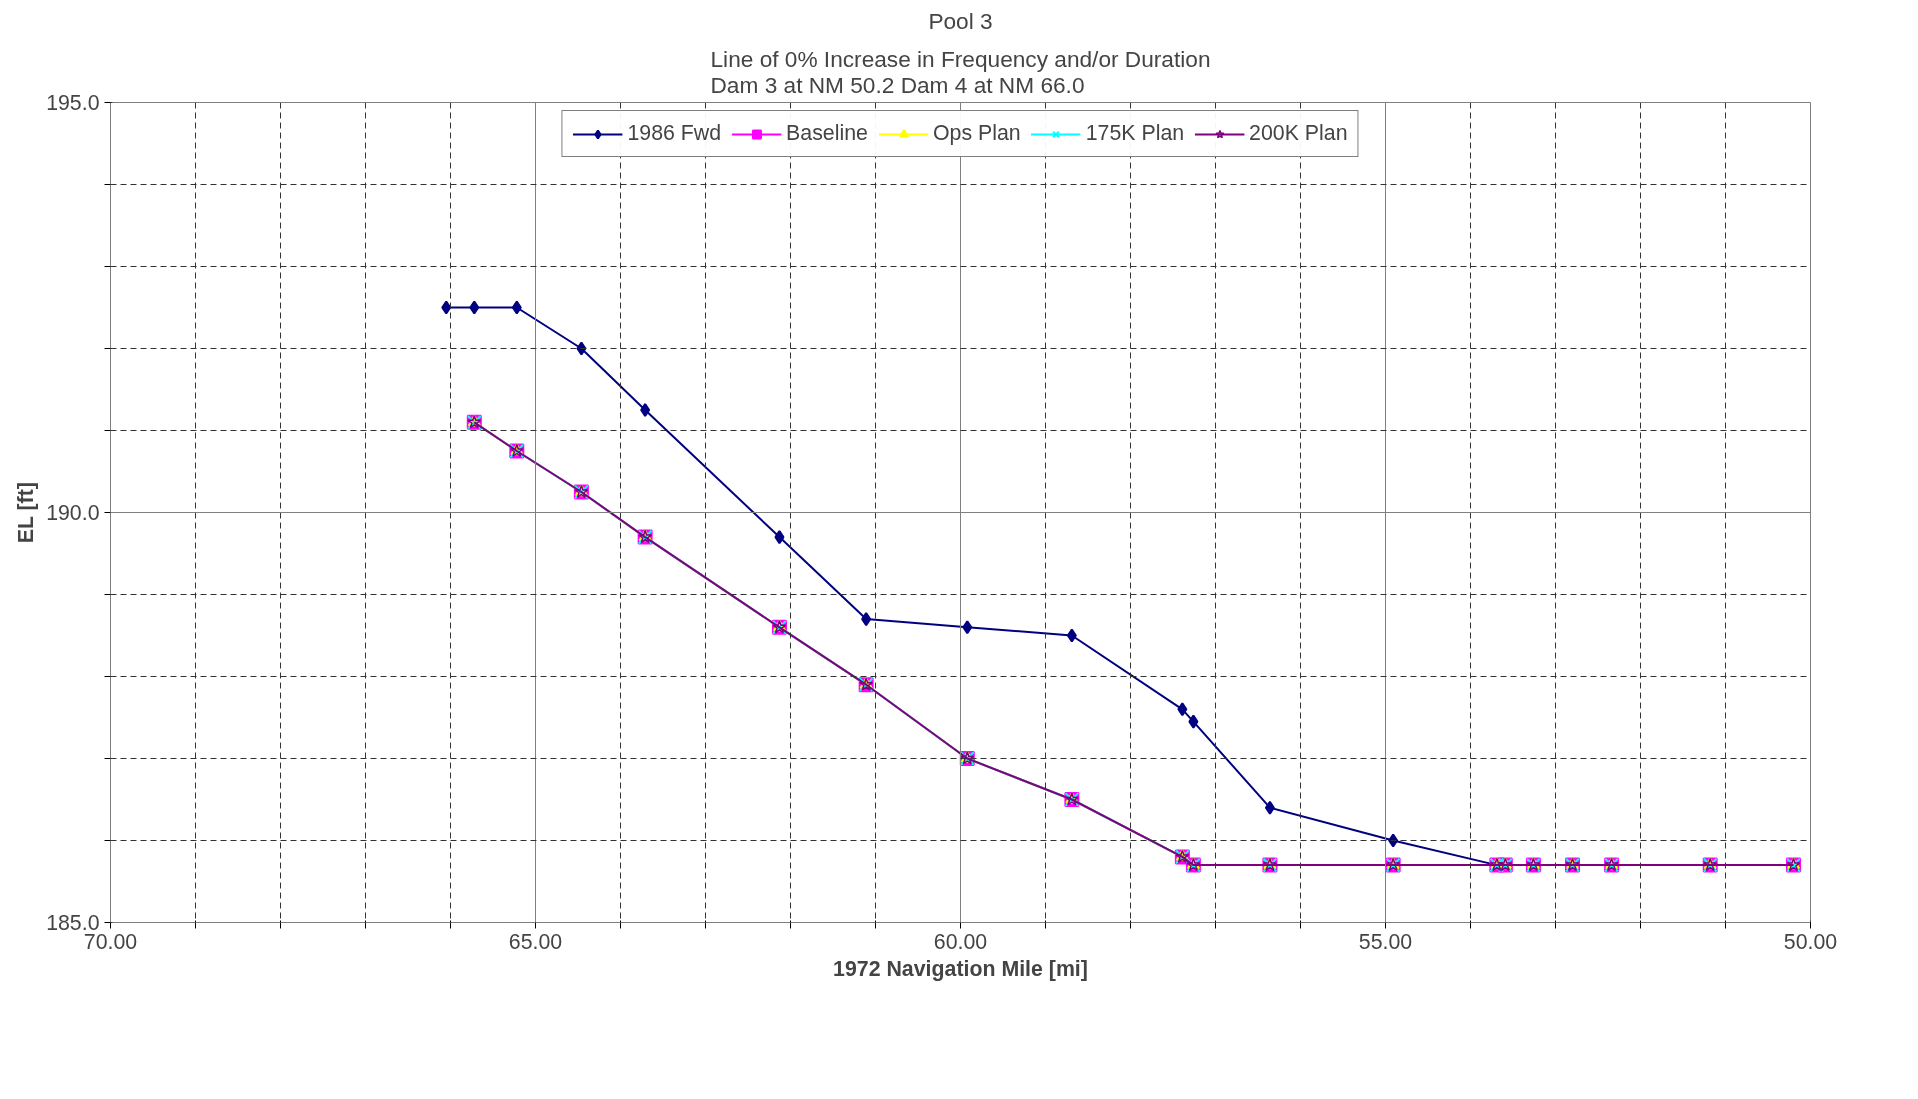  I want to click on x-tick-label: 50.00, so click(1810, 941).